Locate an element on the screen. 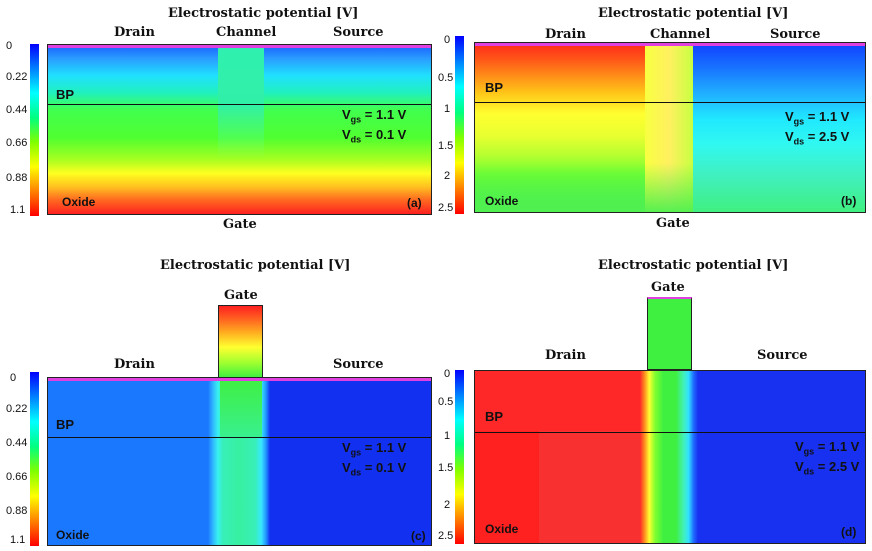 Image resolution: width=872 pixels, height=551 pixels. panel-c-vds: Vds = 0.1 V is located at coordinates (374, 469).